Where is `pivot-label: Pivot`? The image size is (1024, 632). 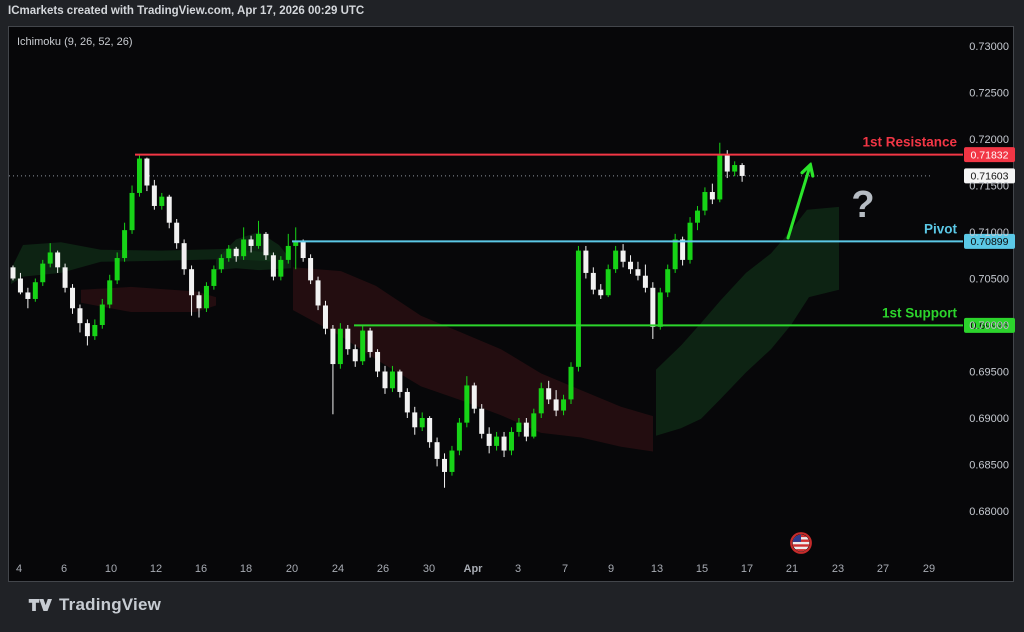
pivot-label: Pivot is located at coordinates (941, 228).